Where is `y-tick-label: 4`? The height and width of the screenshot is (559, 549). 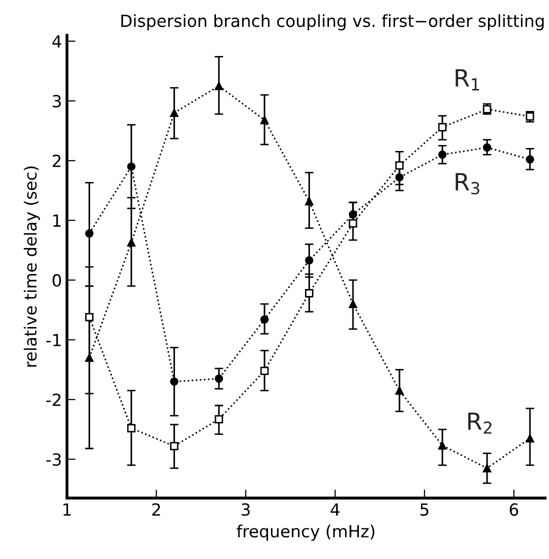
y-tick-label: 4 is located at coordinates (57, 41).